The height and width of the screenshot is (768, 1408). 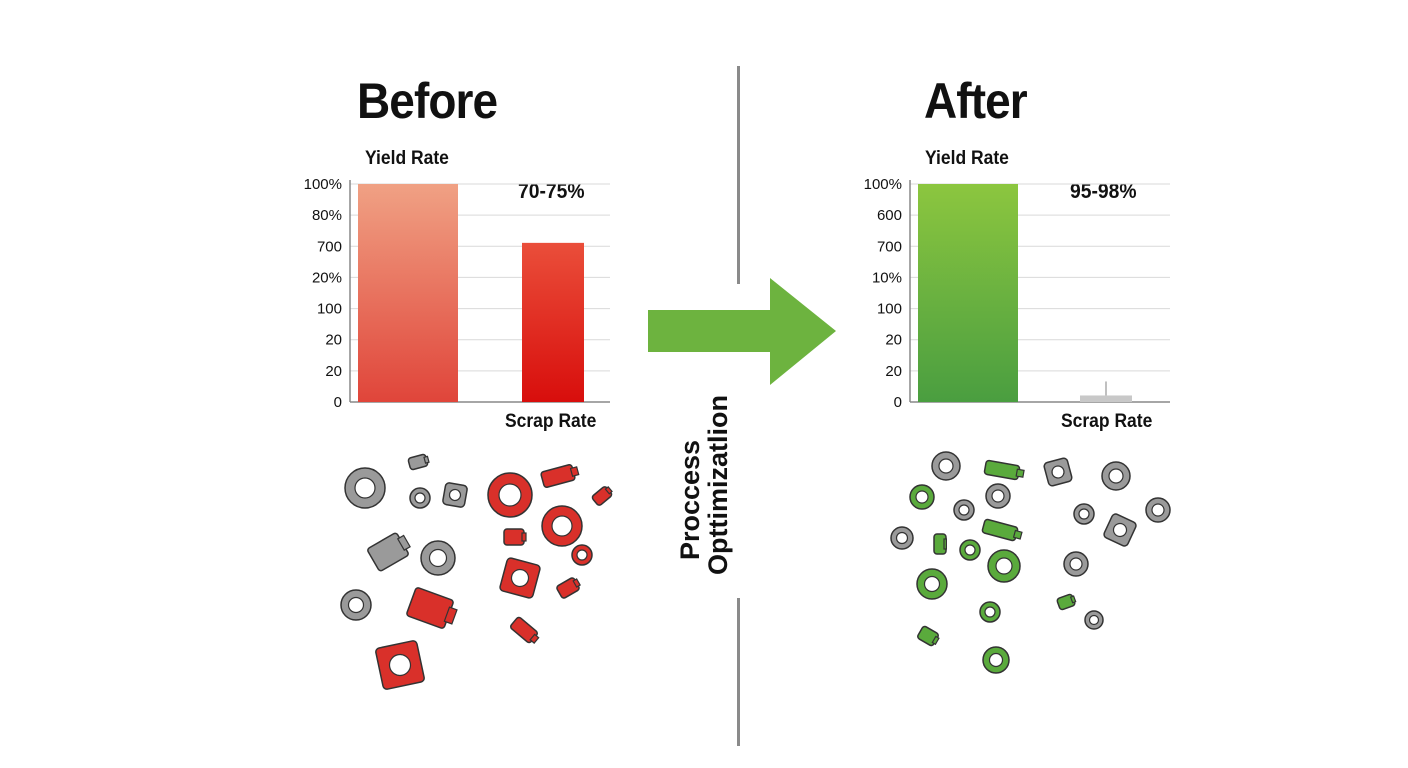 I want to click on y-tick-label: 80%, so click(x=327, y=215).